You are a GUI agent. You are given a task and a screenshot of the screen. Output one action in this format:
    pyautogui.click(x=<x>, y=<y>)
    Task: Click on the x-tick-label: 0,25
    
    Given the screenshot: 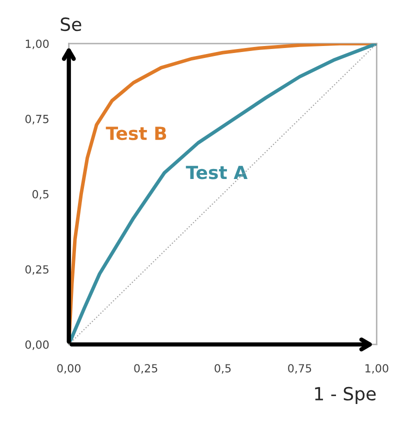 What is the action you would take?
    pyautogui.click(x=146, y=369)
    